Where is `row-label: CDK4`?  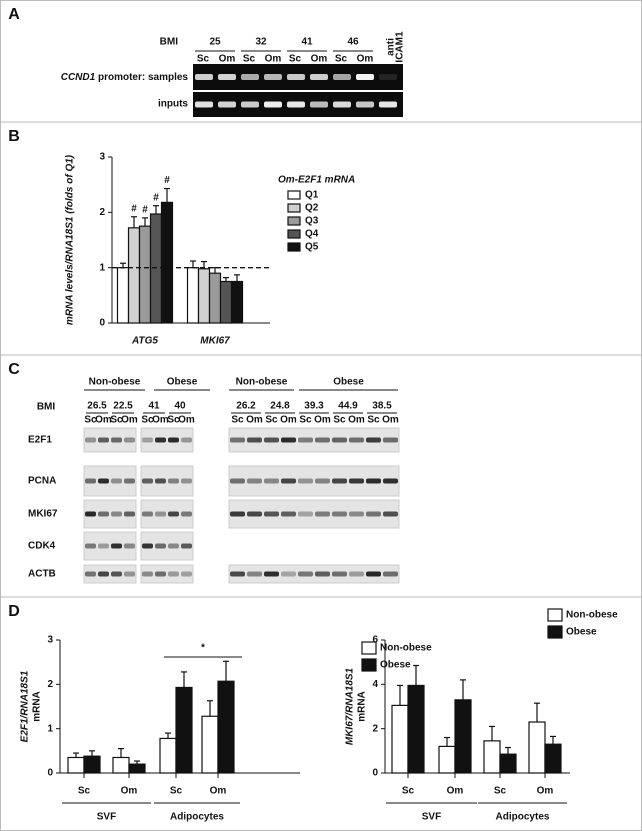 row-label: CDK4 is located at coordinates (42, 546).